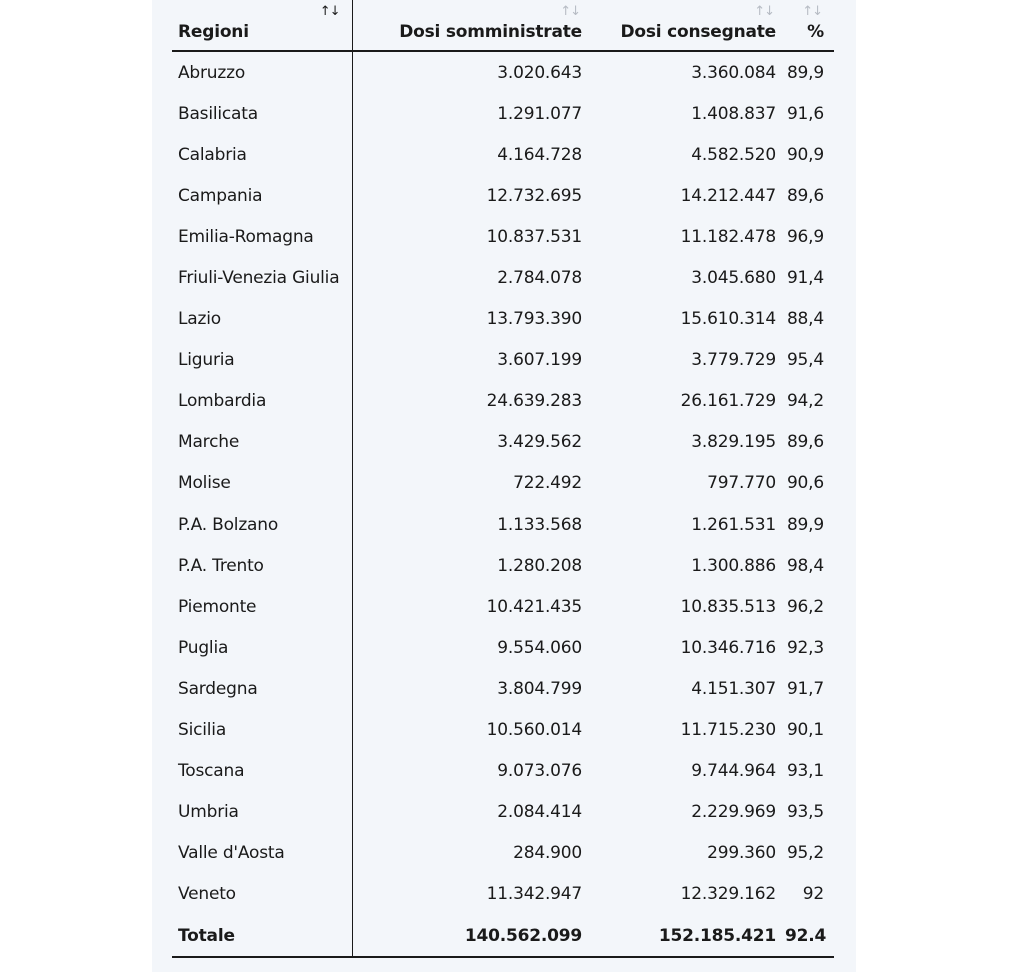 The width and height of the screenshot is (1024, 972). What do you see at coordinates (539, 113) in the screenshot?
I see `cell-administered: 1.291.077` at bounding box center [539, 113].